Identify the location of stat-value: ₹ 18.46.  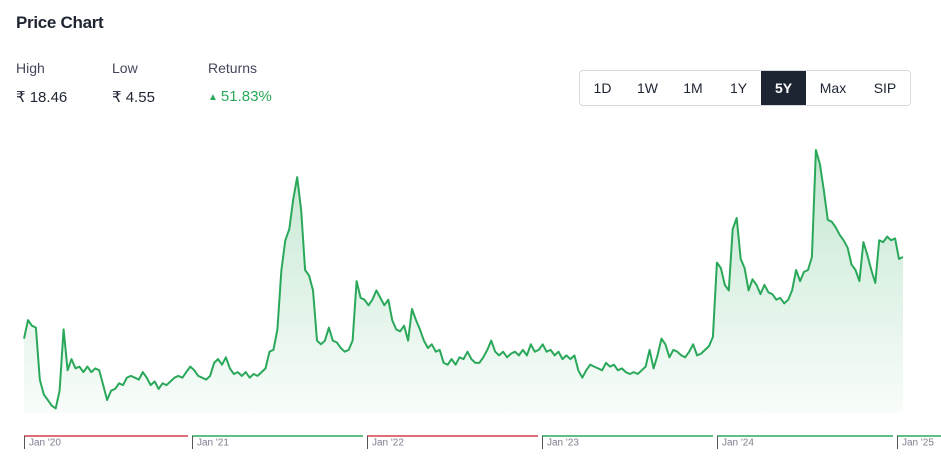
(41, 97).